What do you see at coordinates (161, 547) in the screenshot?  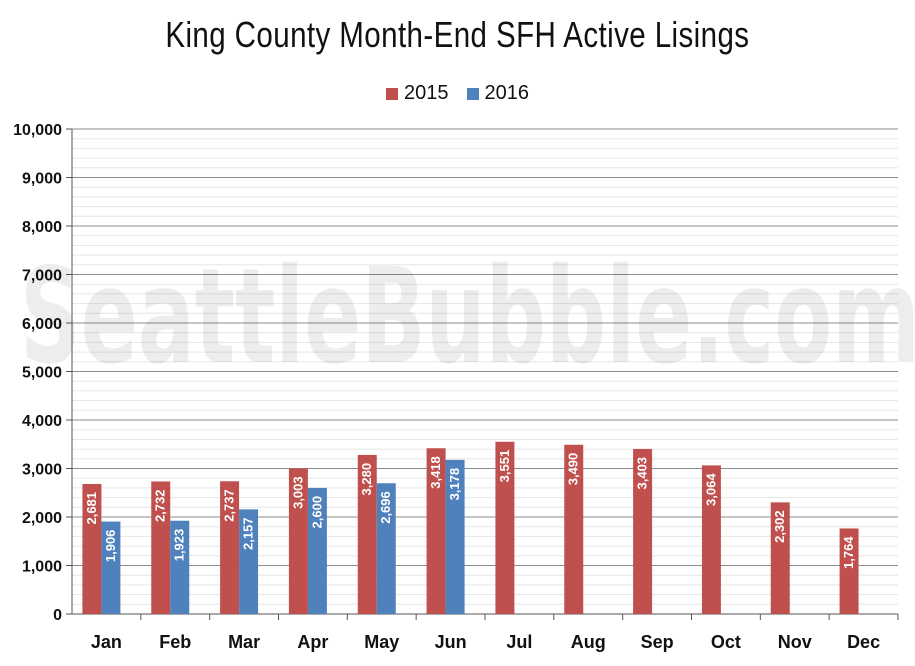 I see `bar-2015-feb` at bounding box center [161, 547].